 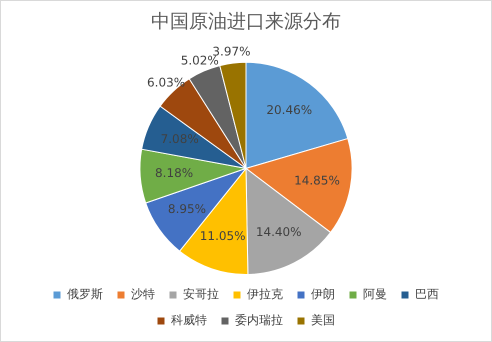 I want to click on legend-label: 伊朗, so click(x=323, y=294).